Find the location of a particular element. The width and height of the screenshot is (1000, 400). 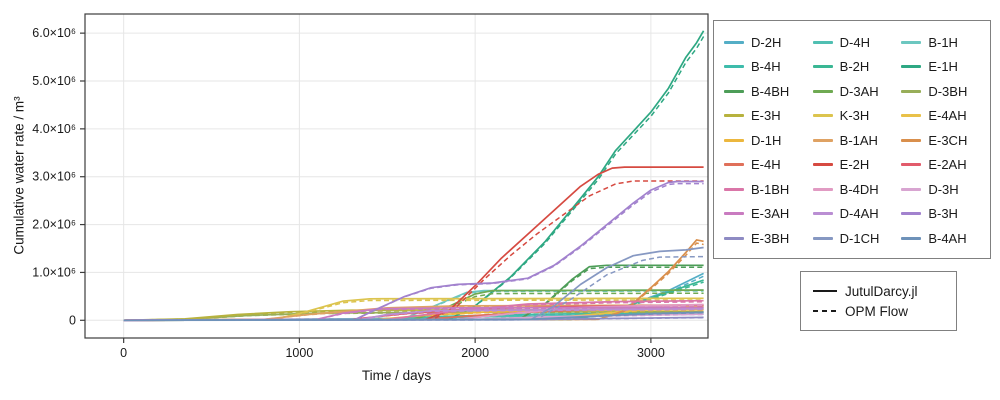

y-tick-label: 4.0×10⁶ is located at coordinates (54, 129).